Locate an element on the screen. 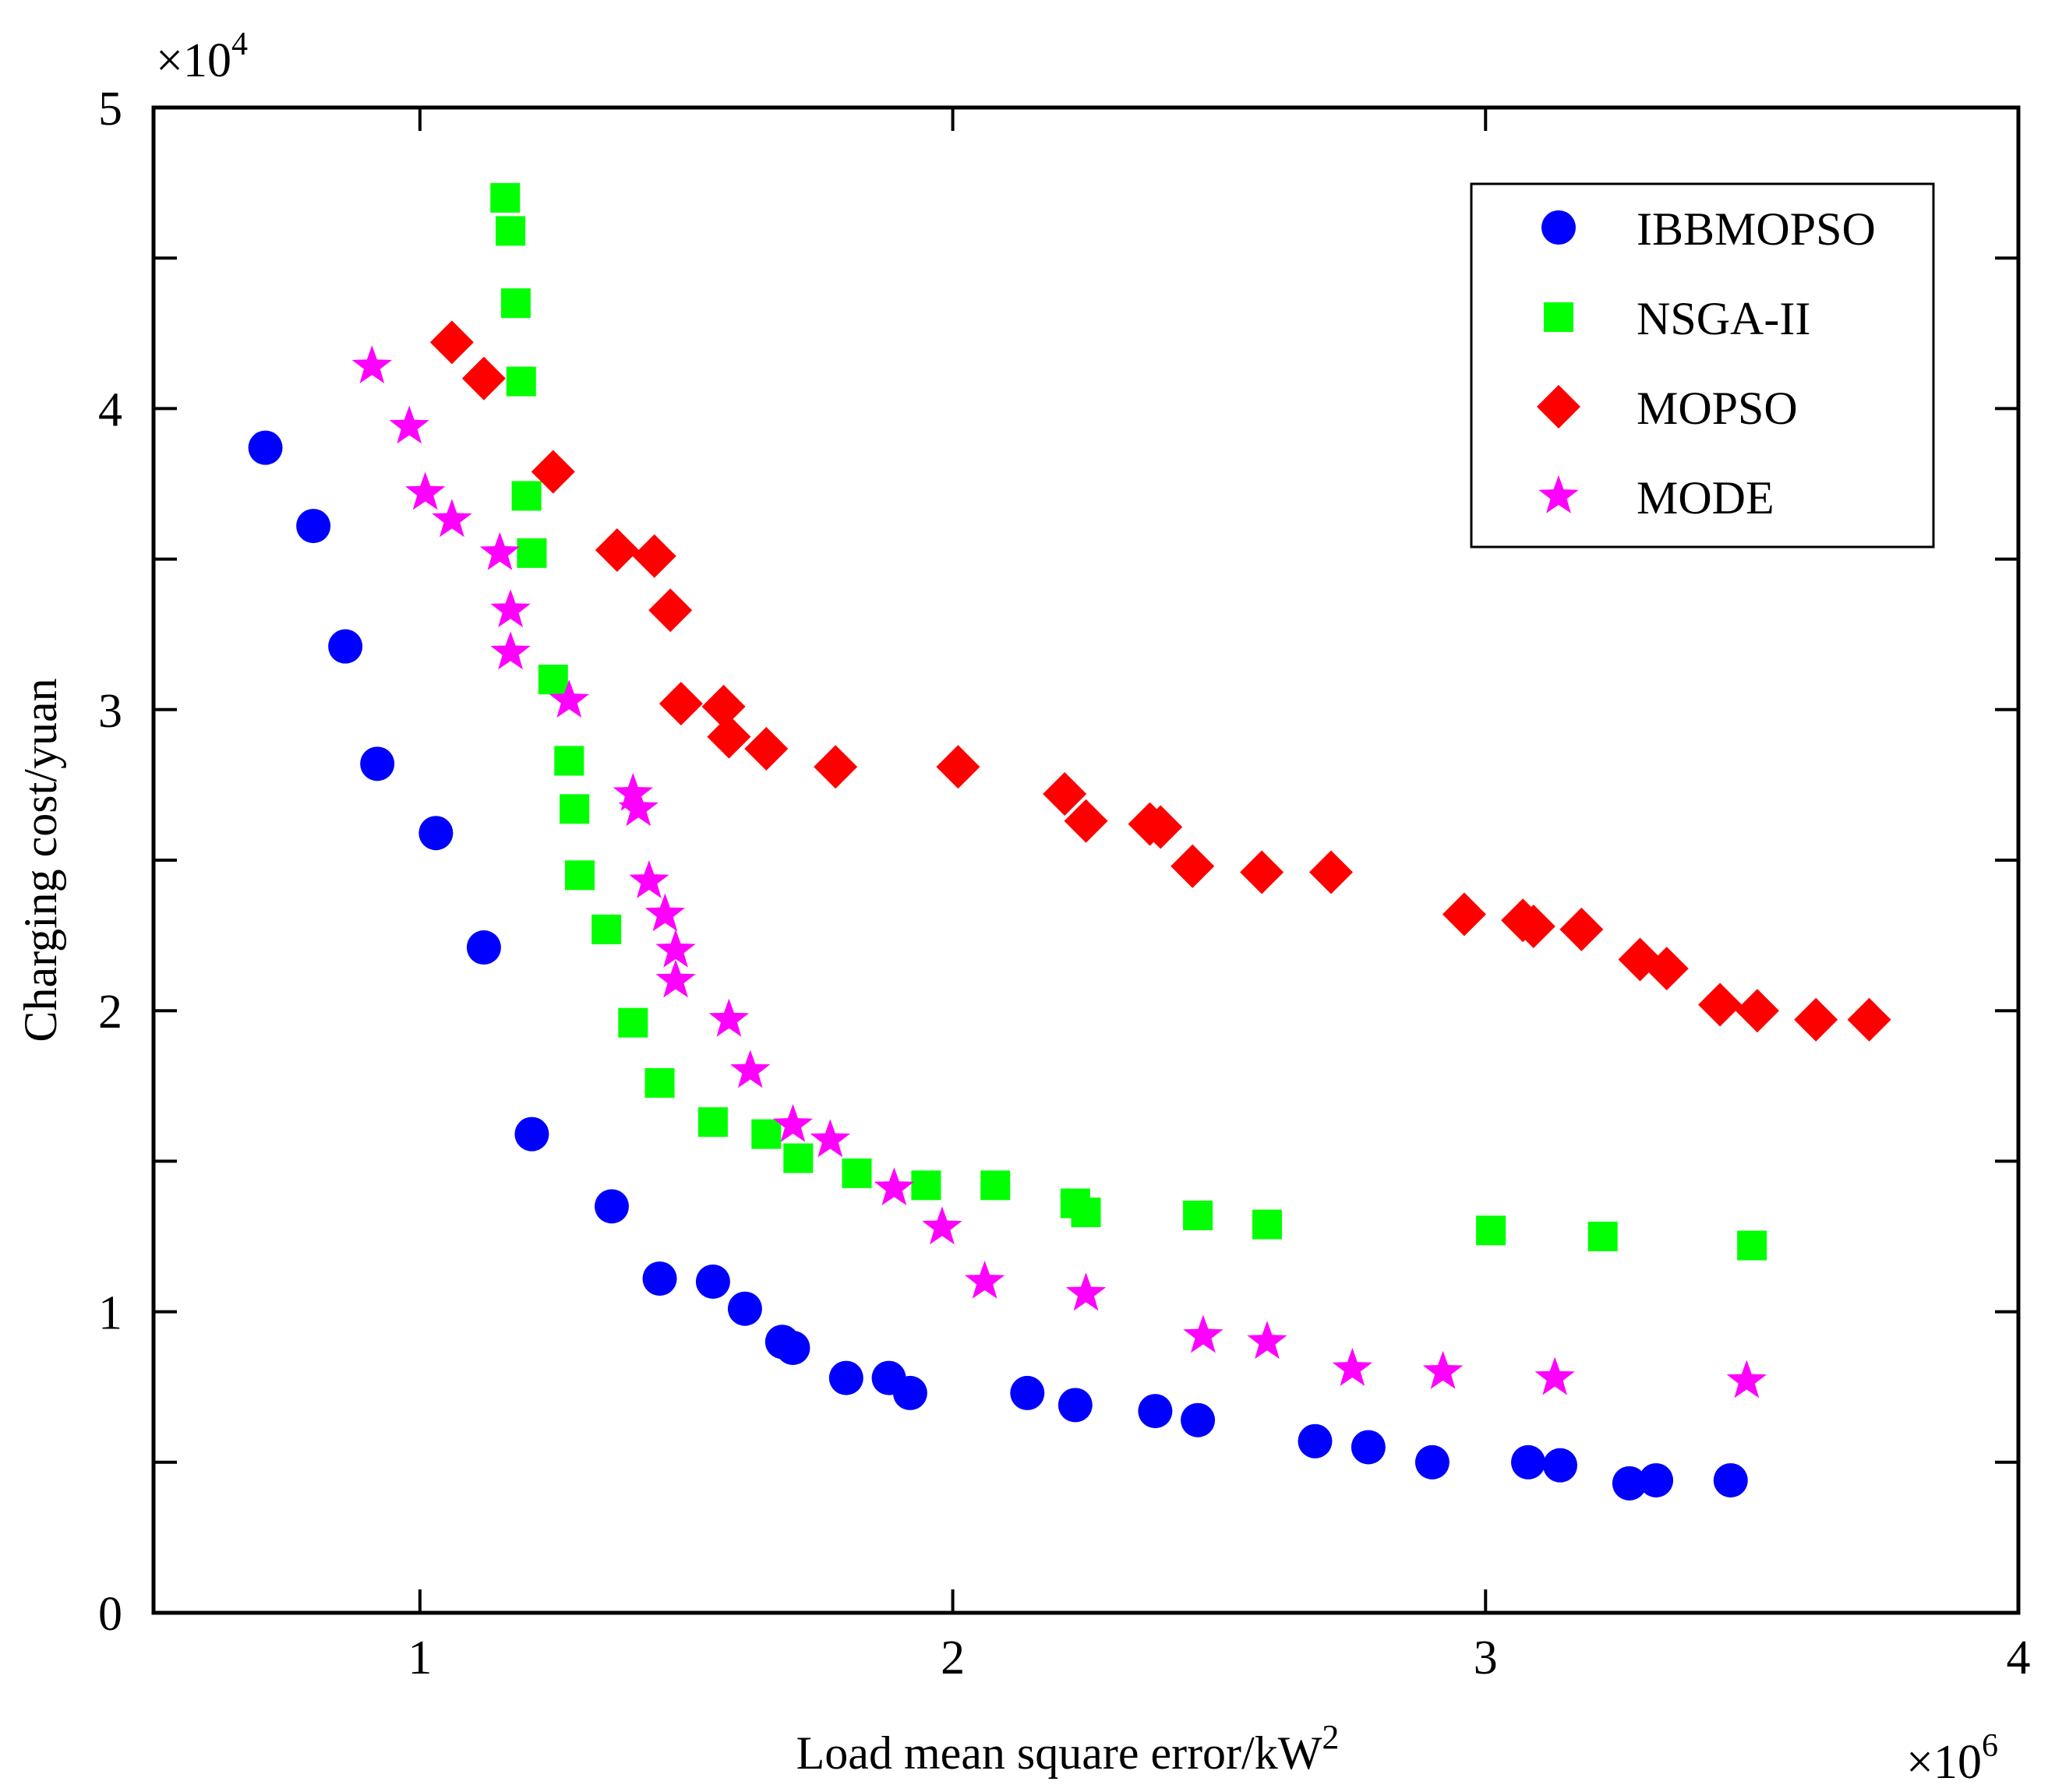 This screenshot has width=2048, height=1792. y-tick-label: 1 is located at coordinates (110, 1313).